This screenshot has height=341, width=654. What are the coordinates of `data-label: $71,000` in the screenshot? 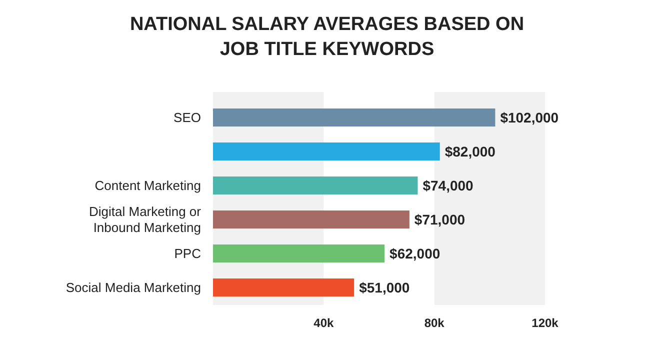 It's located at (440, 219).